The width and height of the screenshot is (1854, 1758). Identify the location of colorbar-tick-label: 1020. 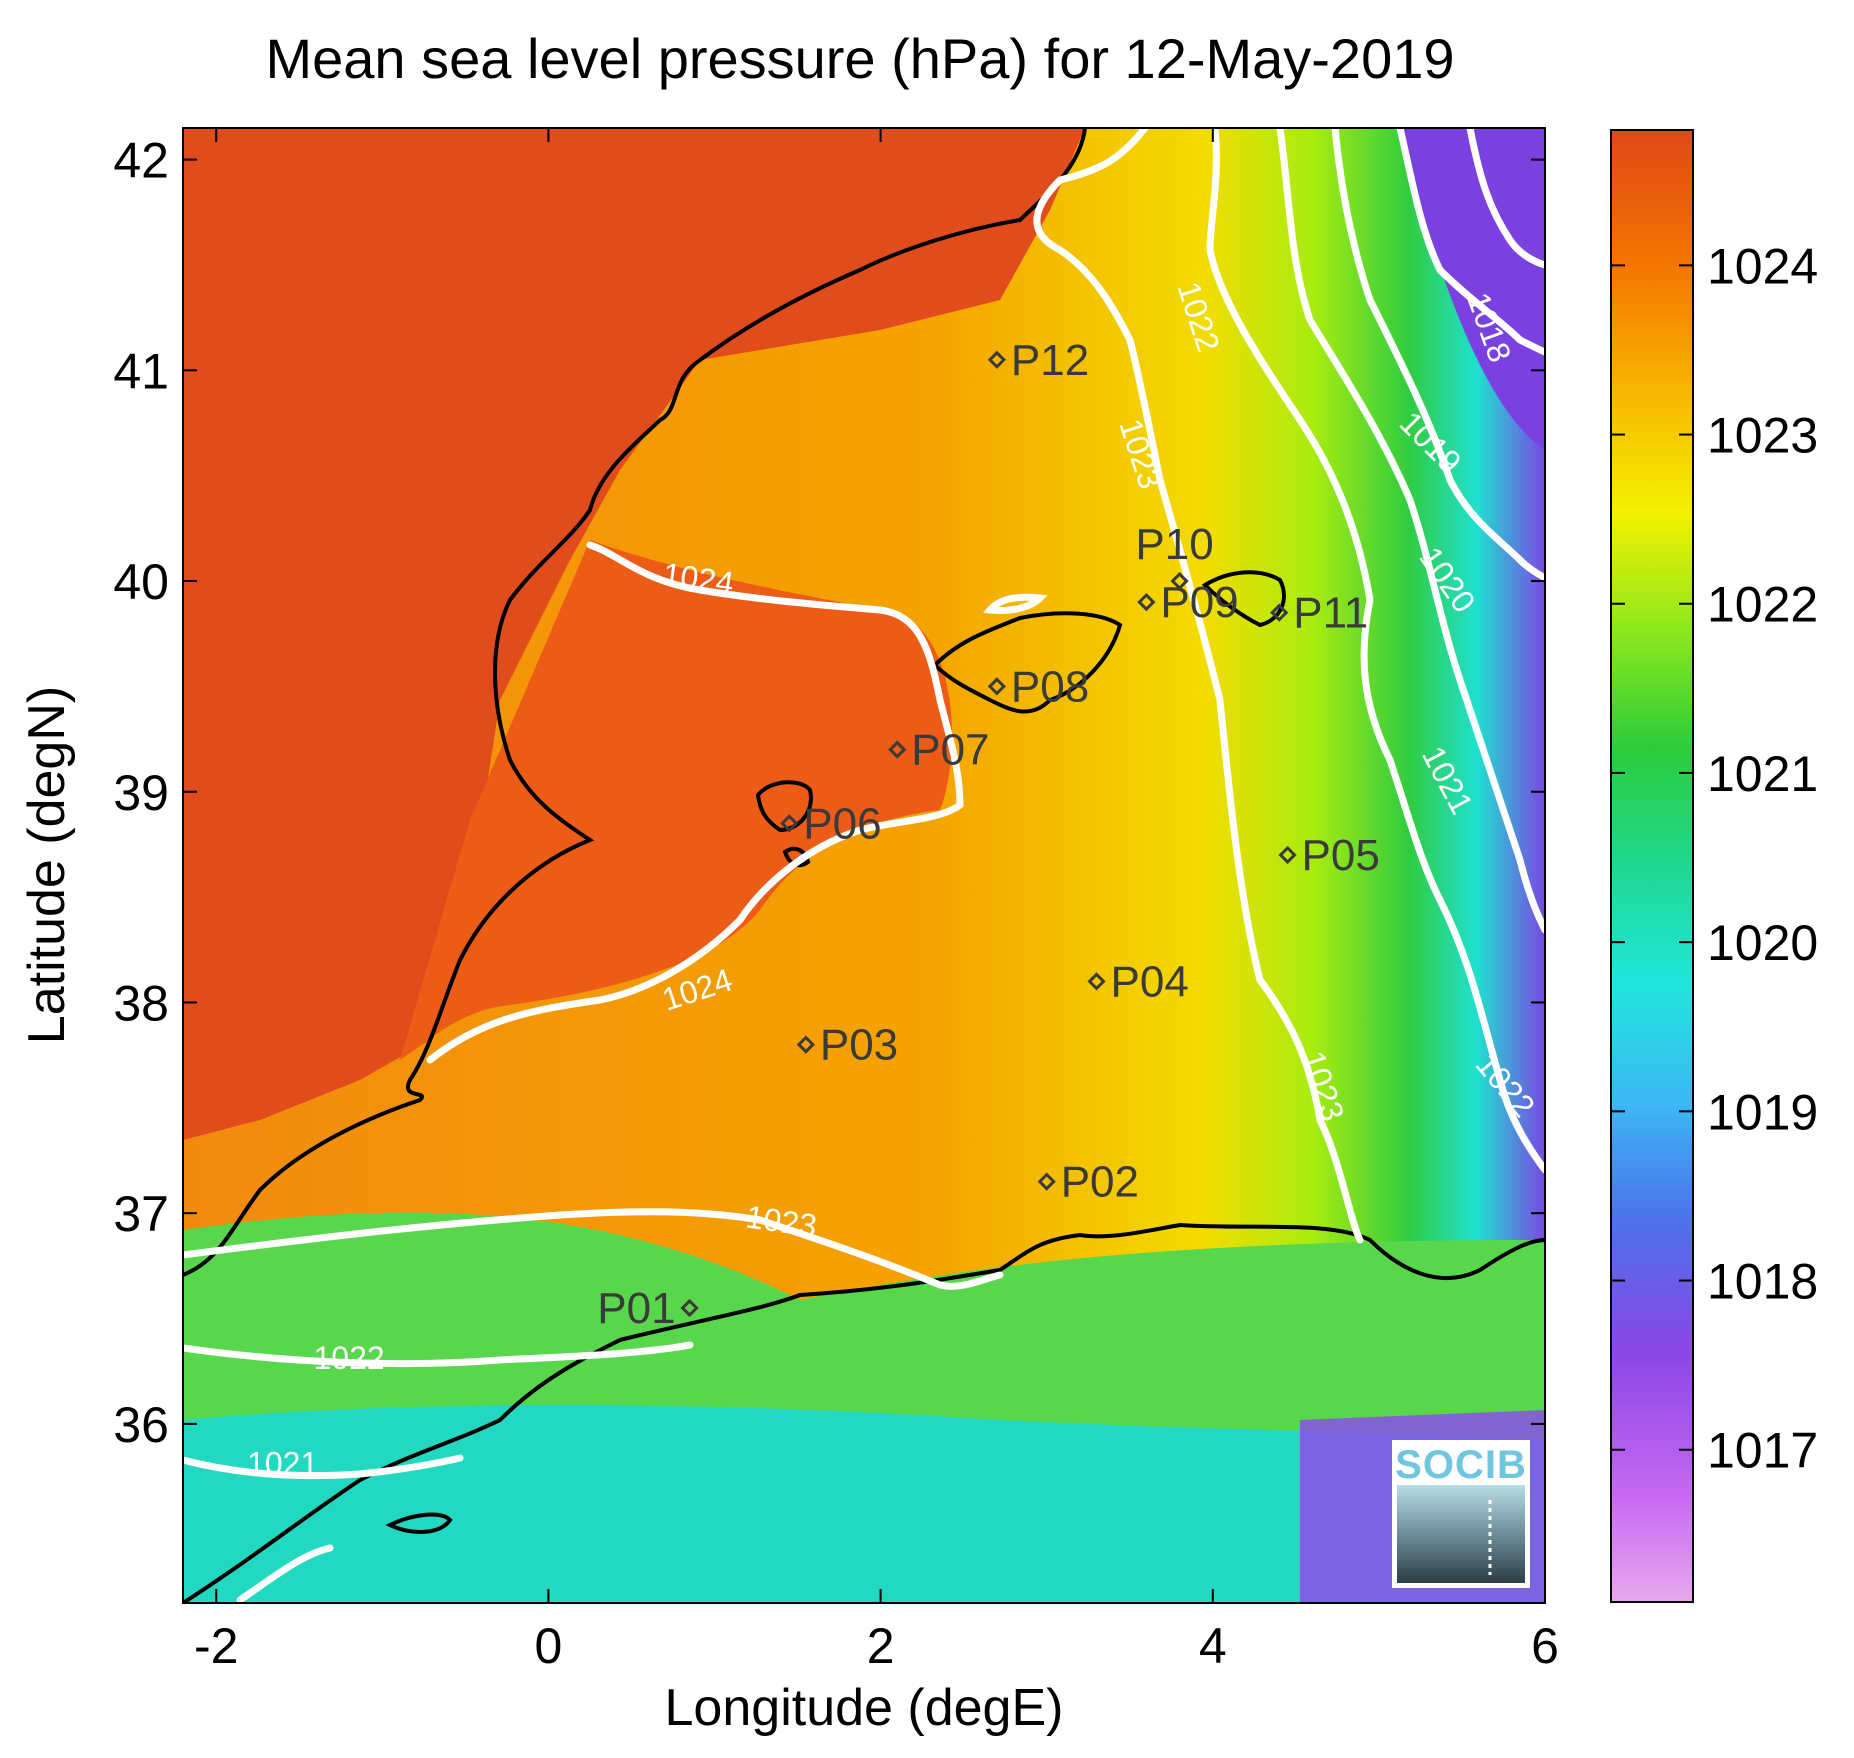
(1762, 943).